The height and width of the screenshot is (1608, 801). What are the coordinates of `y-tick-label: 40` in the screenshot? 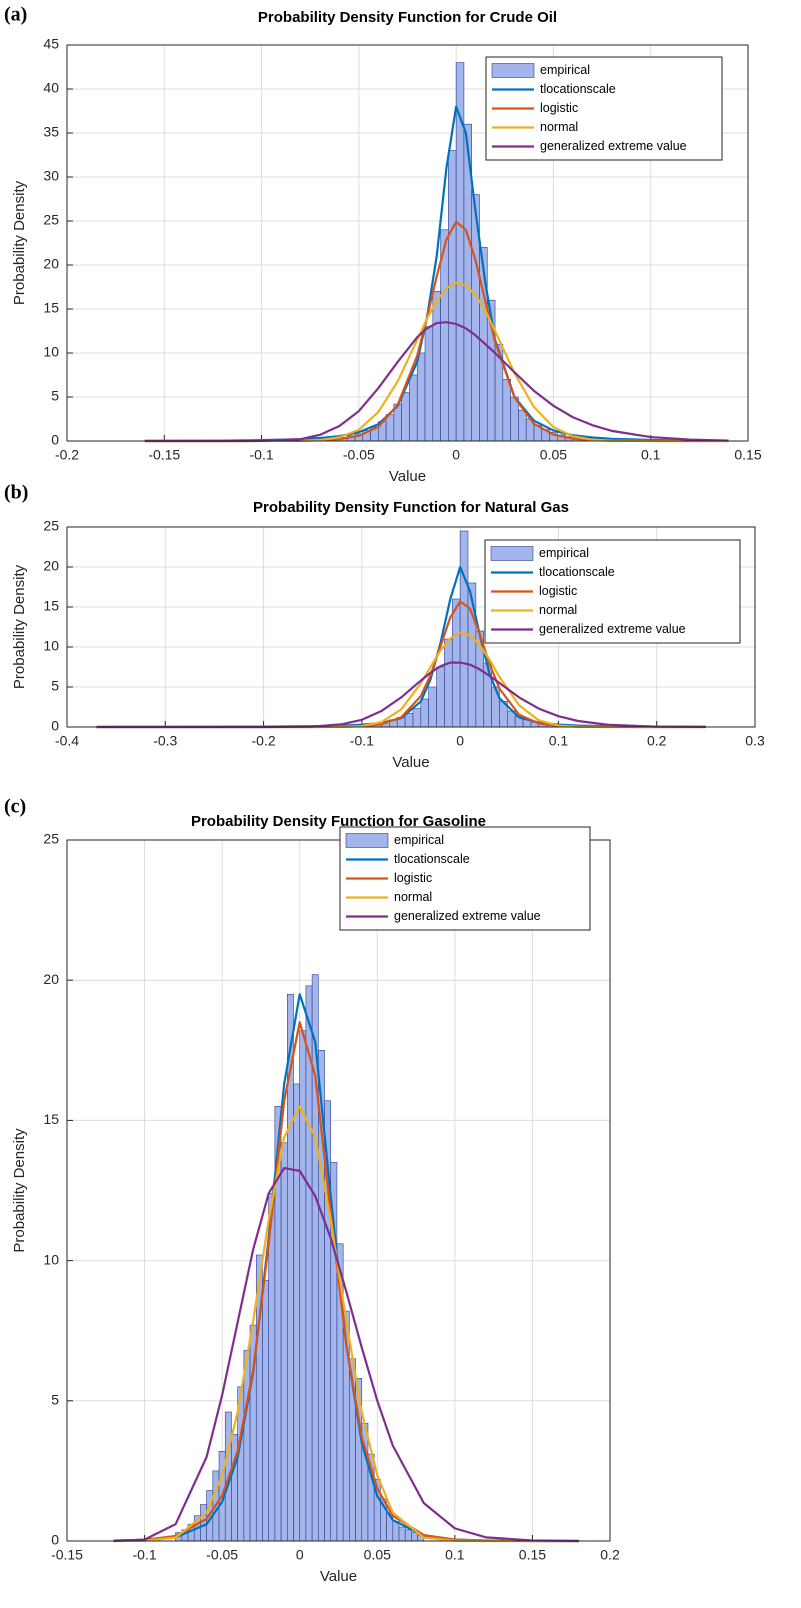 It's located at (51, 88).